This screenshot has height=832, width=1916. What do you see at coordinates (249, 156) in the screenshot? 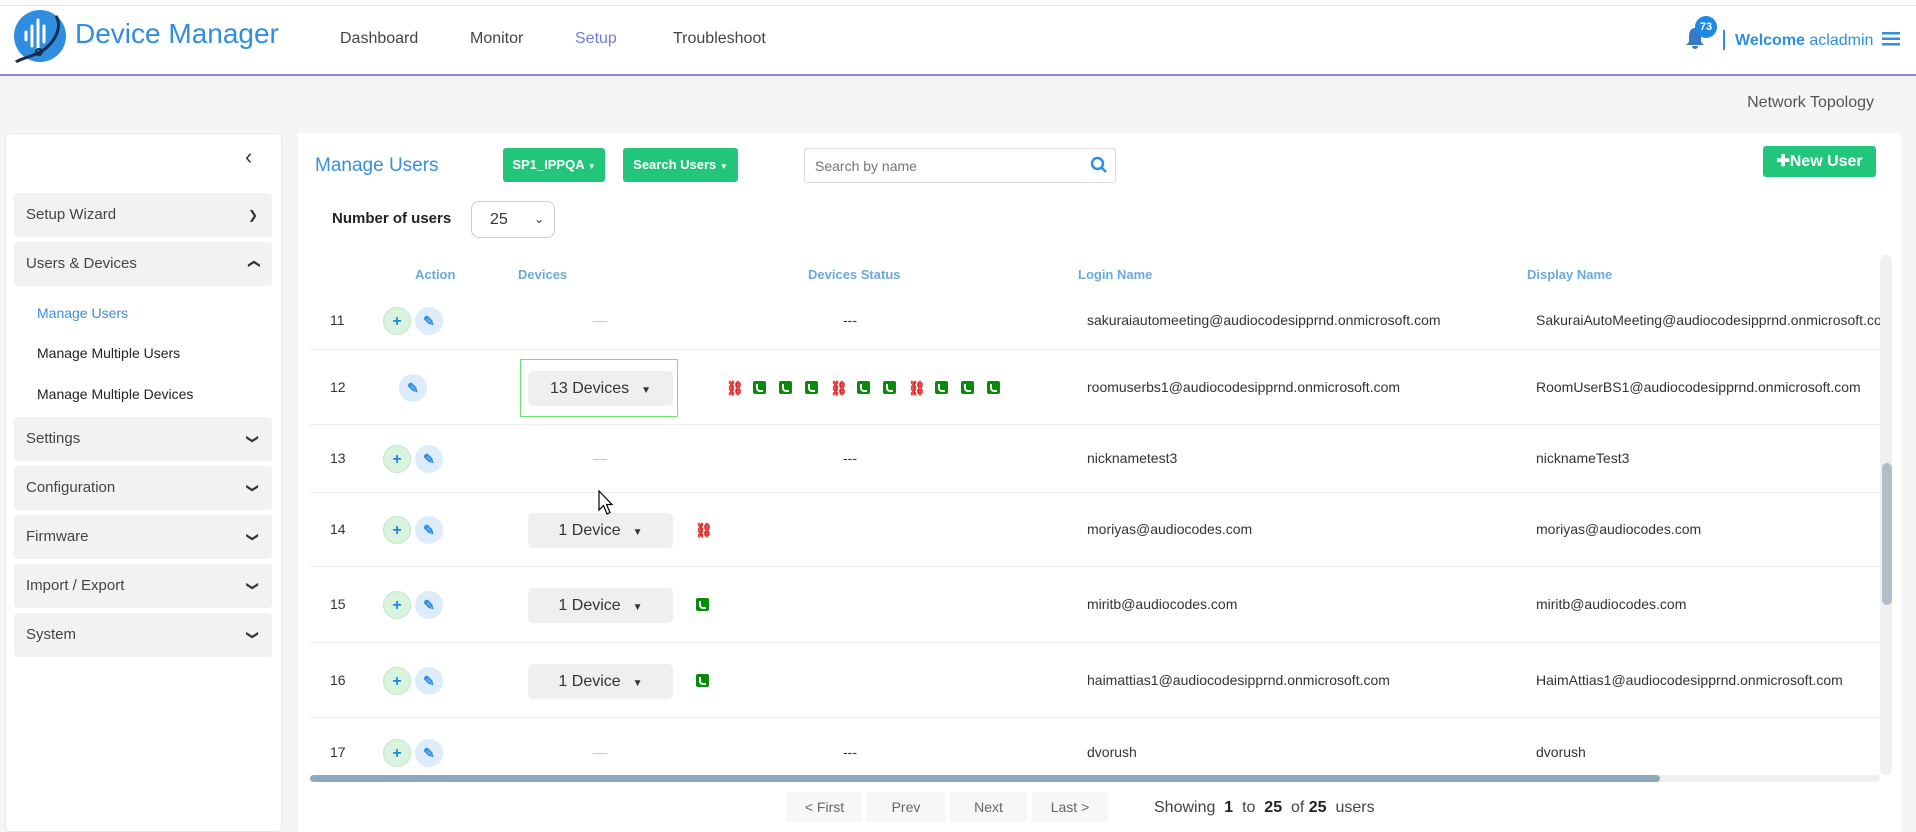
I see `collapse-sidebar-icon: ‹` at bounding box center [249, 156].